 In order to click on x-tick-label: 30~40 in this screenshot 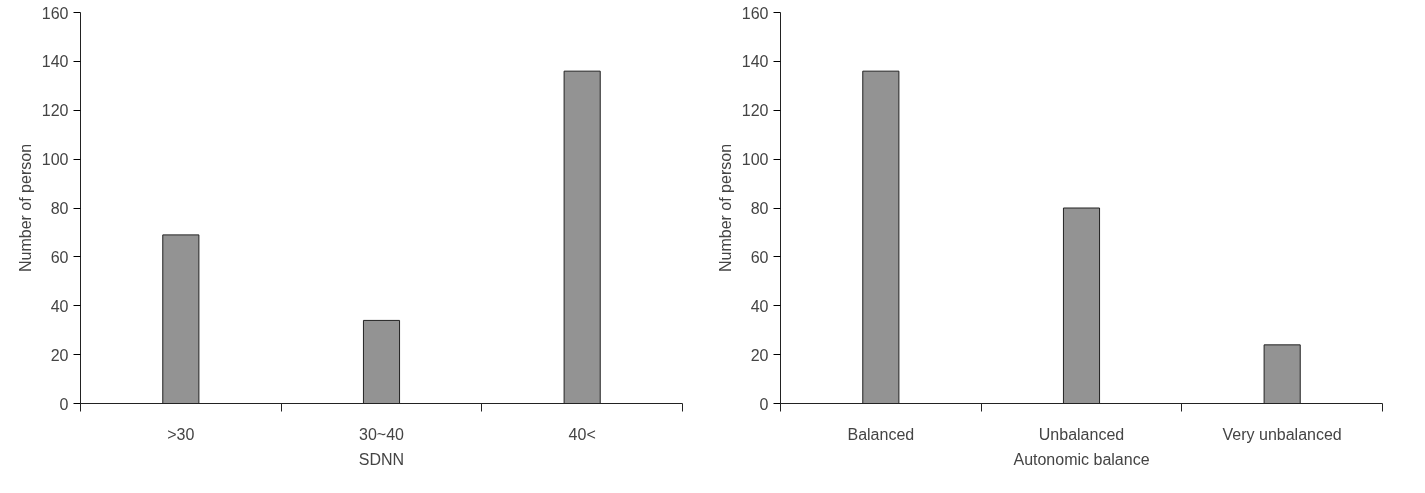, I will do `click(382, 434)`.